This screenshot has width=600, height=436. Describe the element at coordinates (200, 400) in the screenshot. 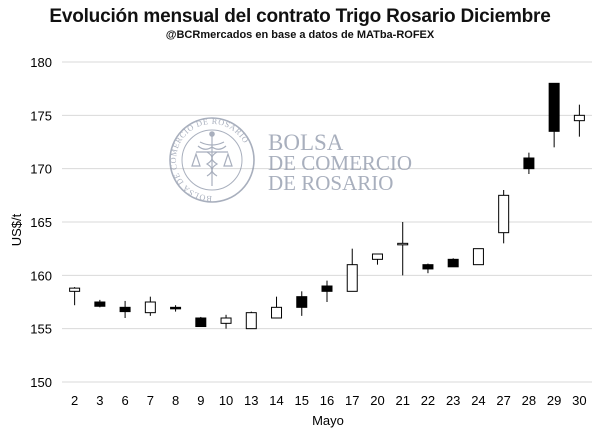

I see `x-tick-label: 9` at that location.